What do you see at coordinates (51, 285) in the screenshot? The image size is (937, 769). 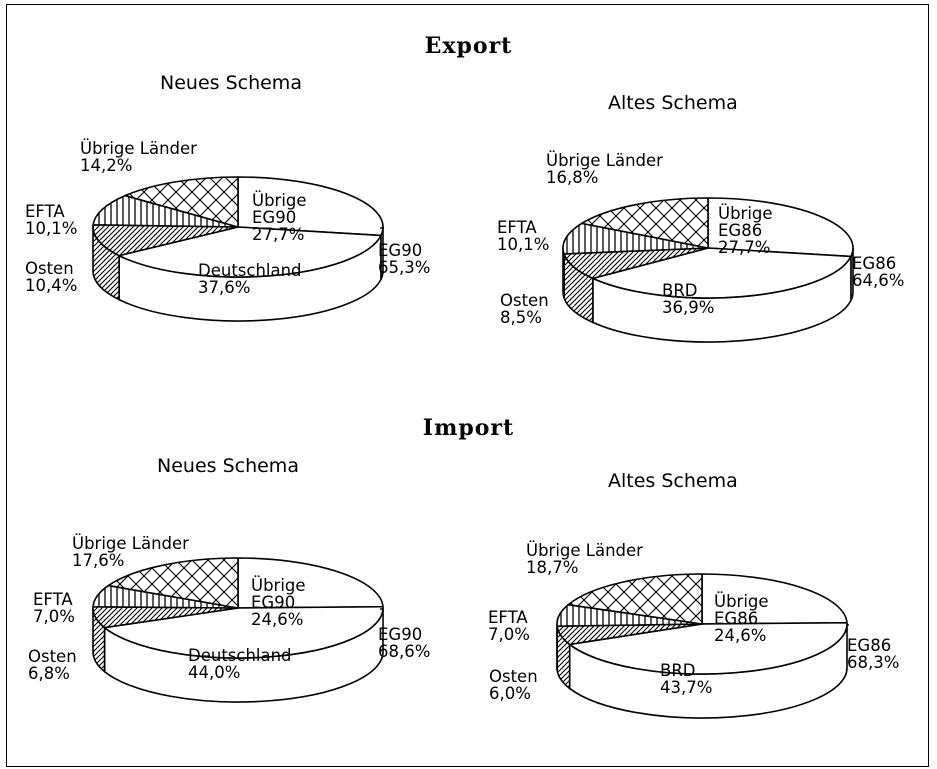 I see `slice-label-line: 10,4%` at bounding box center [51, 285].